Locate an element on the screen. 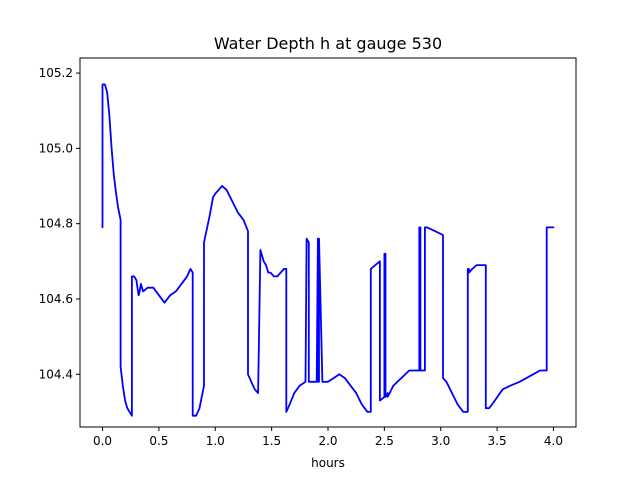 The width and height of the screenshot is (640, 480). chart-title: Water Depth h at gauge 530 is located at coordinates (328, 43).